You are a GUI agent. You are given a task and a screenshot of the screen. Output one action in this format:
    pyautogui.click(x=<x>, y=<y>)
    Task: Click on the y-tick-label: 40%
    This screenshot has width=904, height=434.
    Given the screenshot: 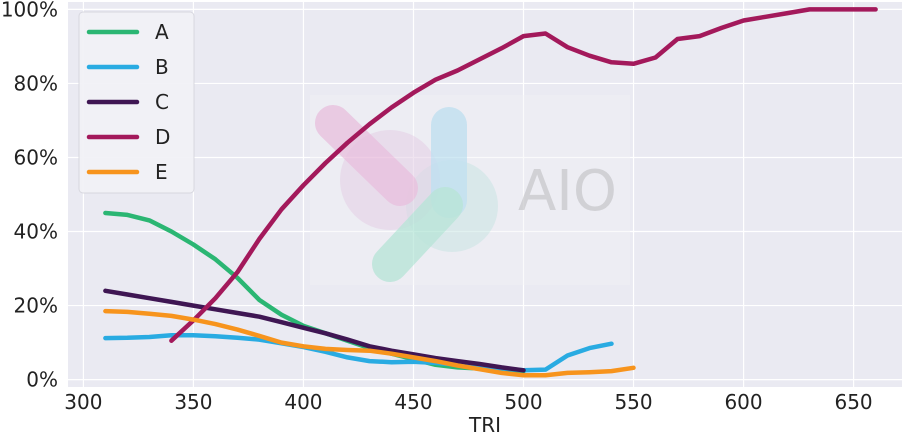 What is the action you would take?
    pyautogui.click(x=36, y=232)
    